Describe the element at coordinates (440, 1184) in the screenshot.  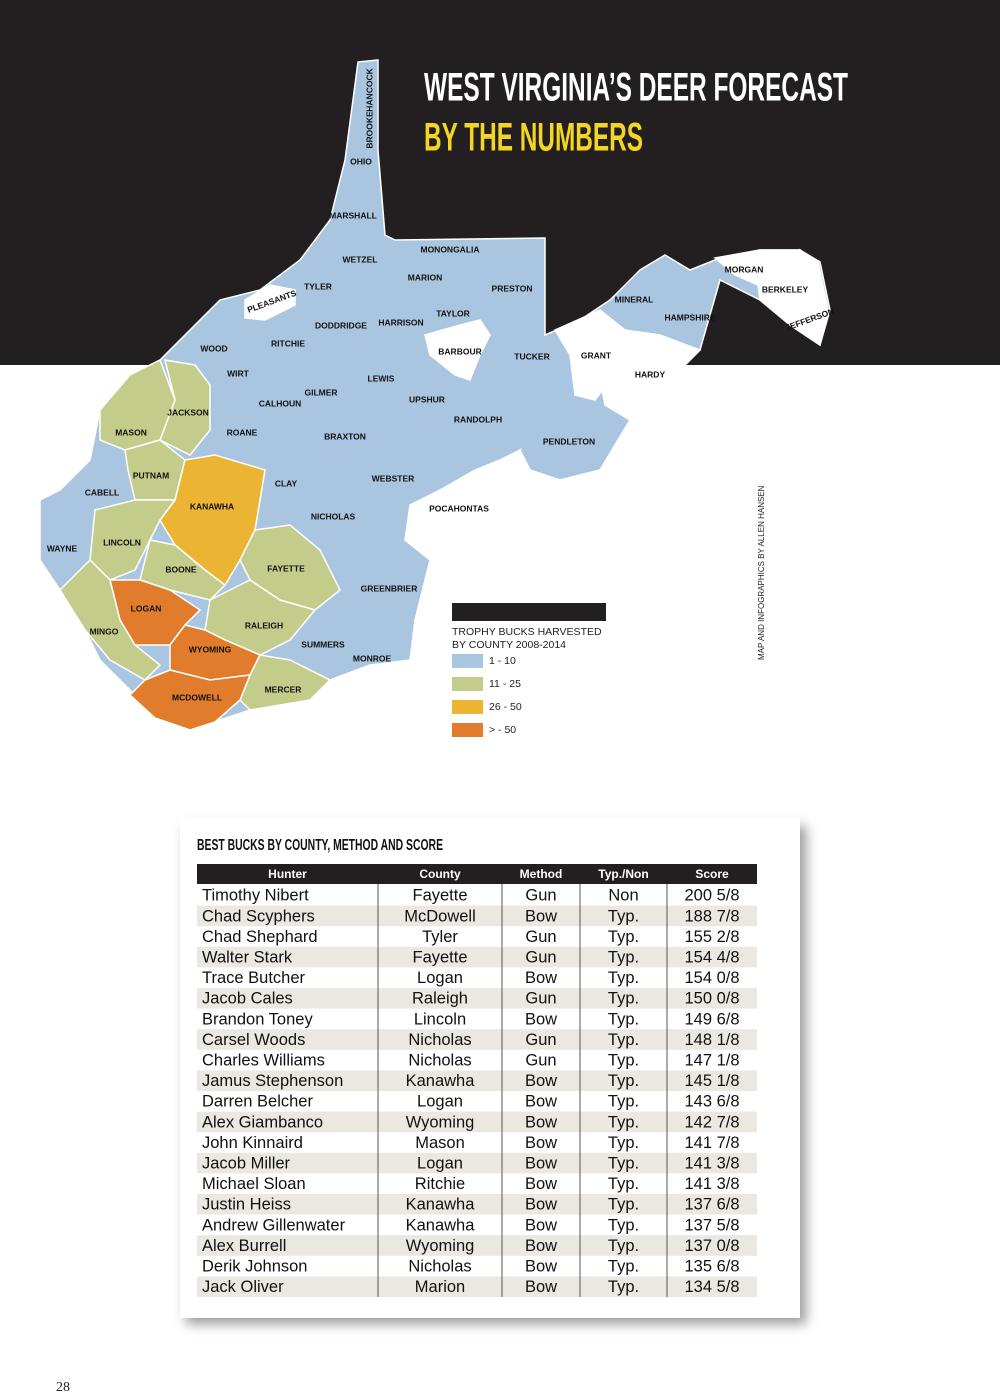
I see `table-cell: Ritchie` at that location.